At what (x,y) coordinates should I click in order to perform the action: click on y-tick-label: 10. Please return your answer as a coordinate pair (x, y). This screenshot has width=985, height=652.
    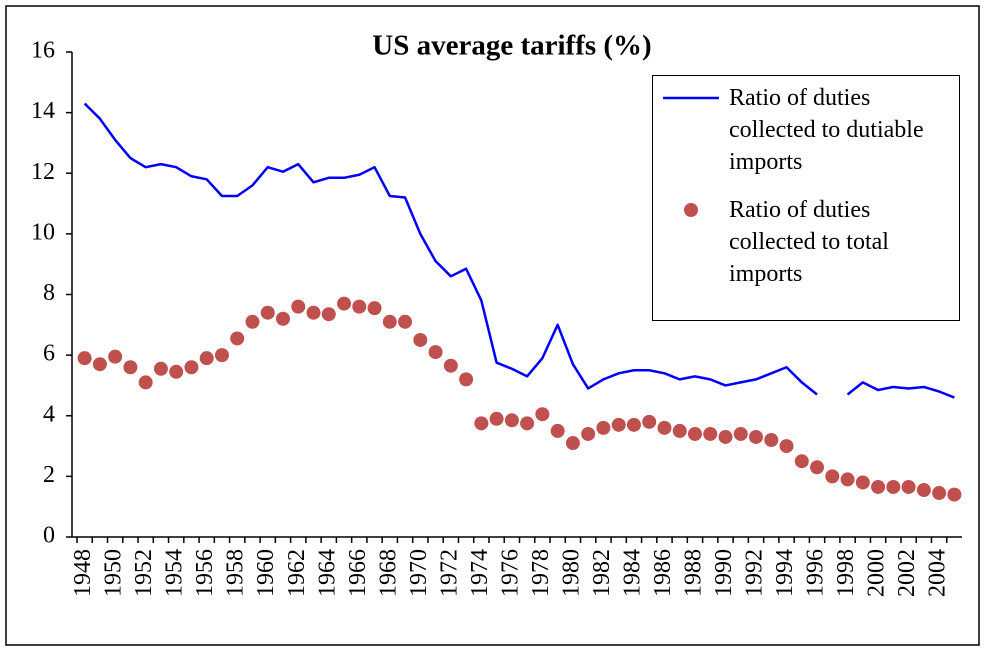
    Looking at the image, I should click on (43, 232).